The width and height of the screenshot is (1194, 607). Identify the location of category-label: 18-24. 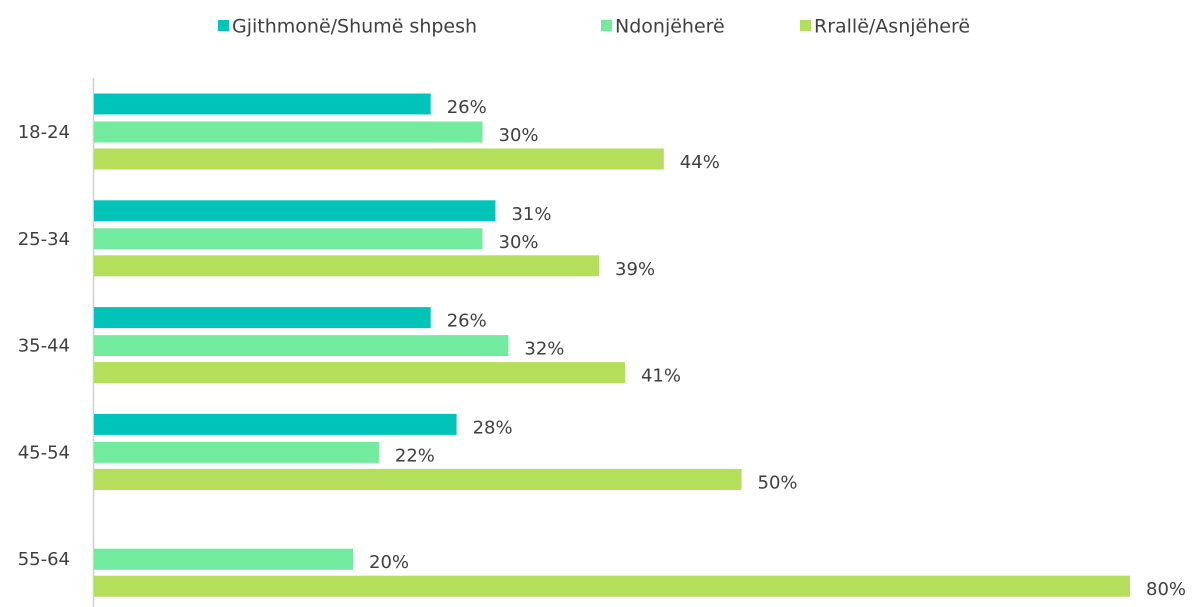
(44, 132).